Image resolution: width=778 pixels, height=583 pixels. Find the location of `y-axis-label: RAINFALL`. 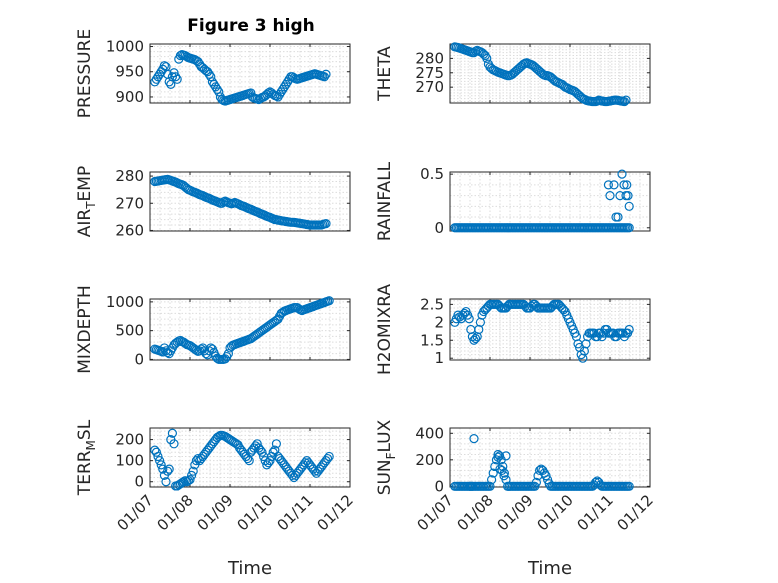

y-axis-label: RAINFALL is located at coordinates (385, 201).